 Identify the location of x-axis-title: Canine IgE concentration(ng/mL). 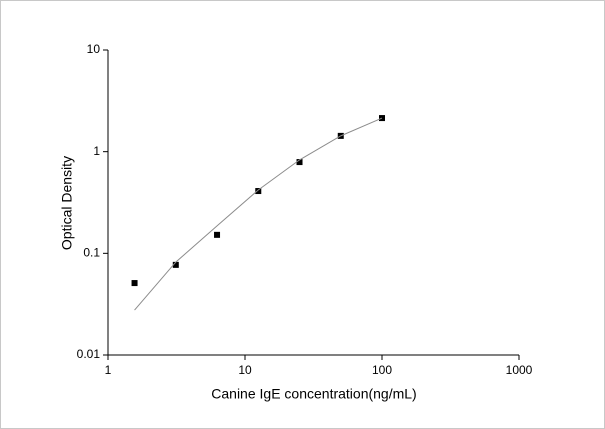
(313, 394).